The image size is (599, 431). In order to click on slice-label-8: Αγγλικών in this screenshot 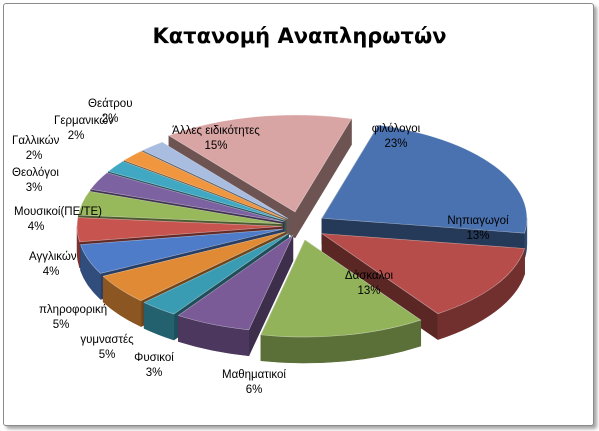, I will do `click(53, 257)`.